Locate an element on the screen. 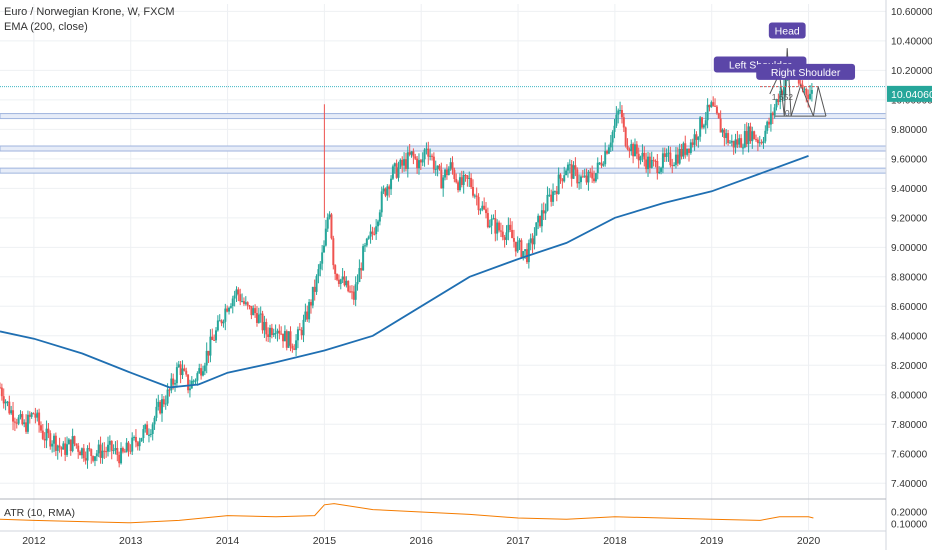  callout-label: Head is located at coordinates (787, 32).